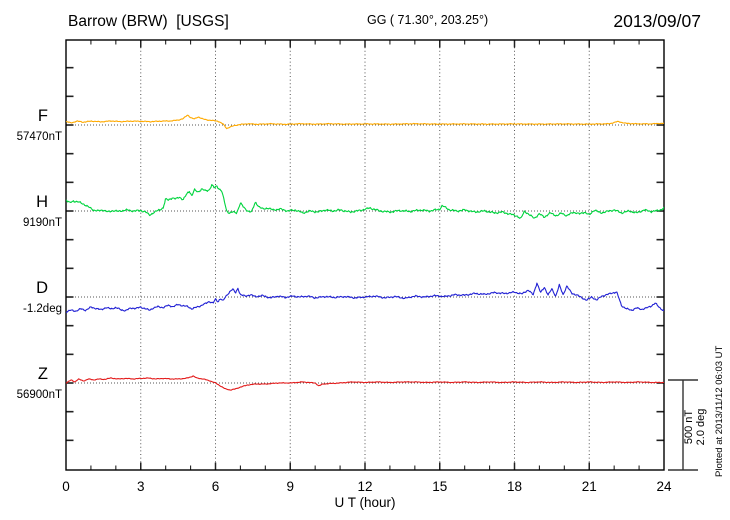 The width and height of the screenshot is (730, 520). I want to click on x-tick-label-0: 0, so click(66, 486).